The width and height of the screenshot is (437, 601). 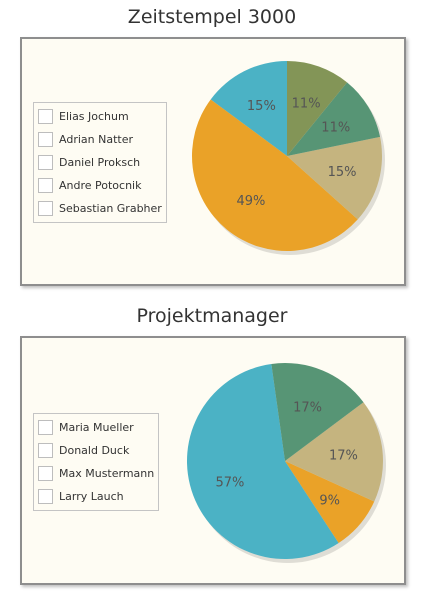 I want to click on pie-slice-daniel-proksch, so click(x=334, y=178).